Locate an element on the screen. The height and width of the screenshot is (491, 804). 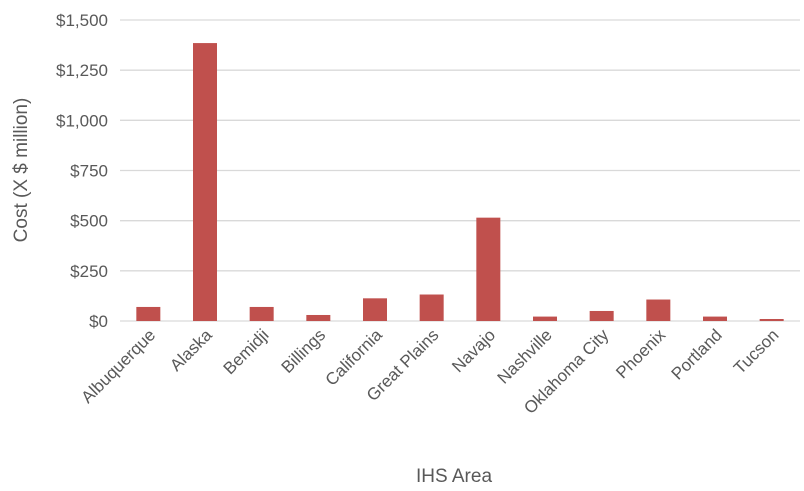
x-tick-label: Billings is located at coordinates (304, 351).